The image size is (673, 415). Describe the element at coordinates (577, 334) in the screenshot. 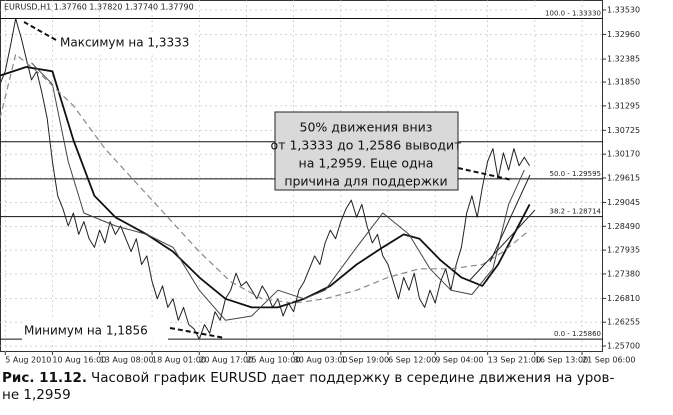

I see `fib-label: 0.0 - 1.25860` at that location.